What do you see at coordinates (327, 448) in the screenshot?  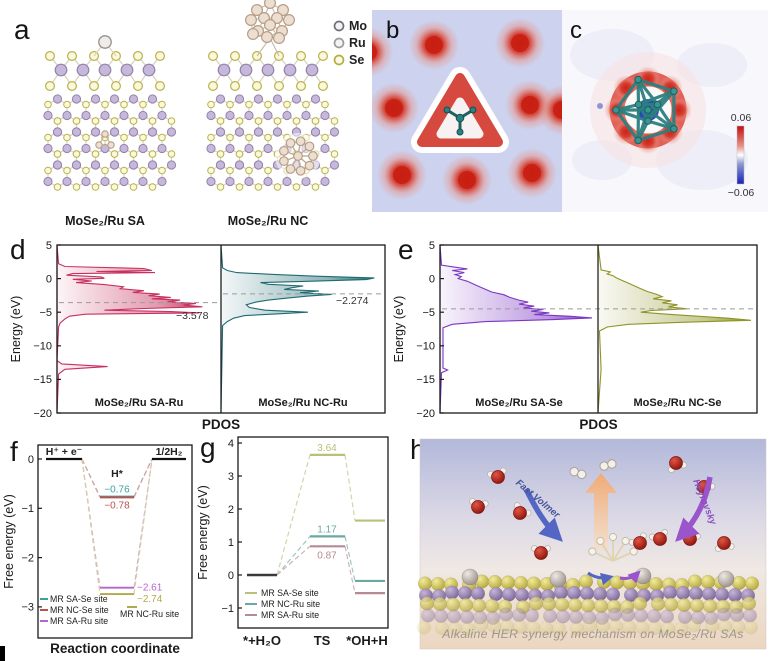 I see `barrier-value: 3.64` at bounding box center [327, 448].